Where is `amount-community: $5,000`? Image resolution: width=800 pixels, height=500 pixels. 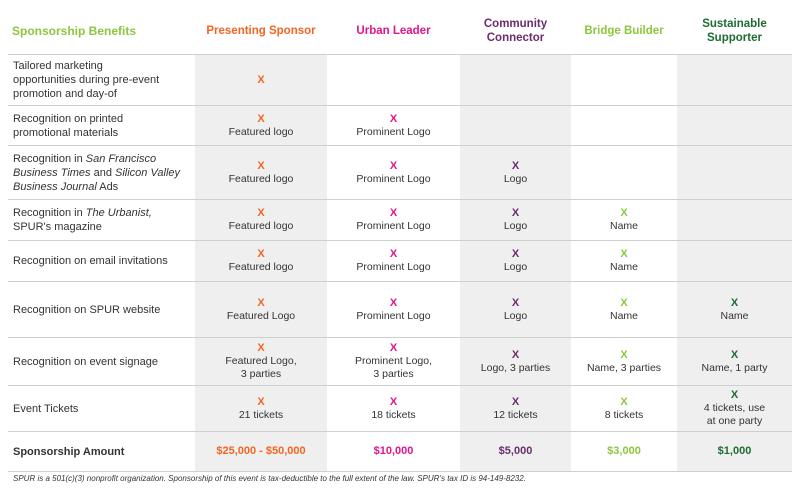
amount-community: $5,000 is located at coordinates (515, 451).